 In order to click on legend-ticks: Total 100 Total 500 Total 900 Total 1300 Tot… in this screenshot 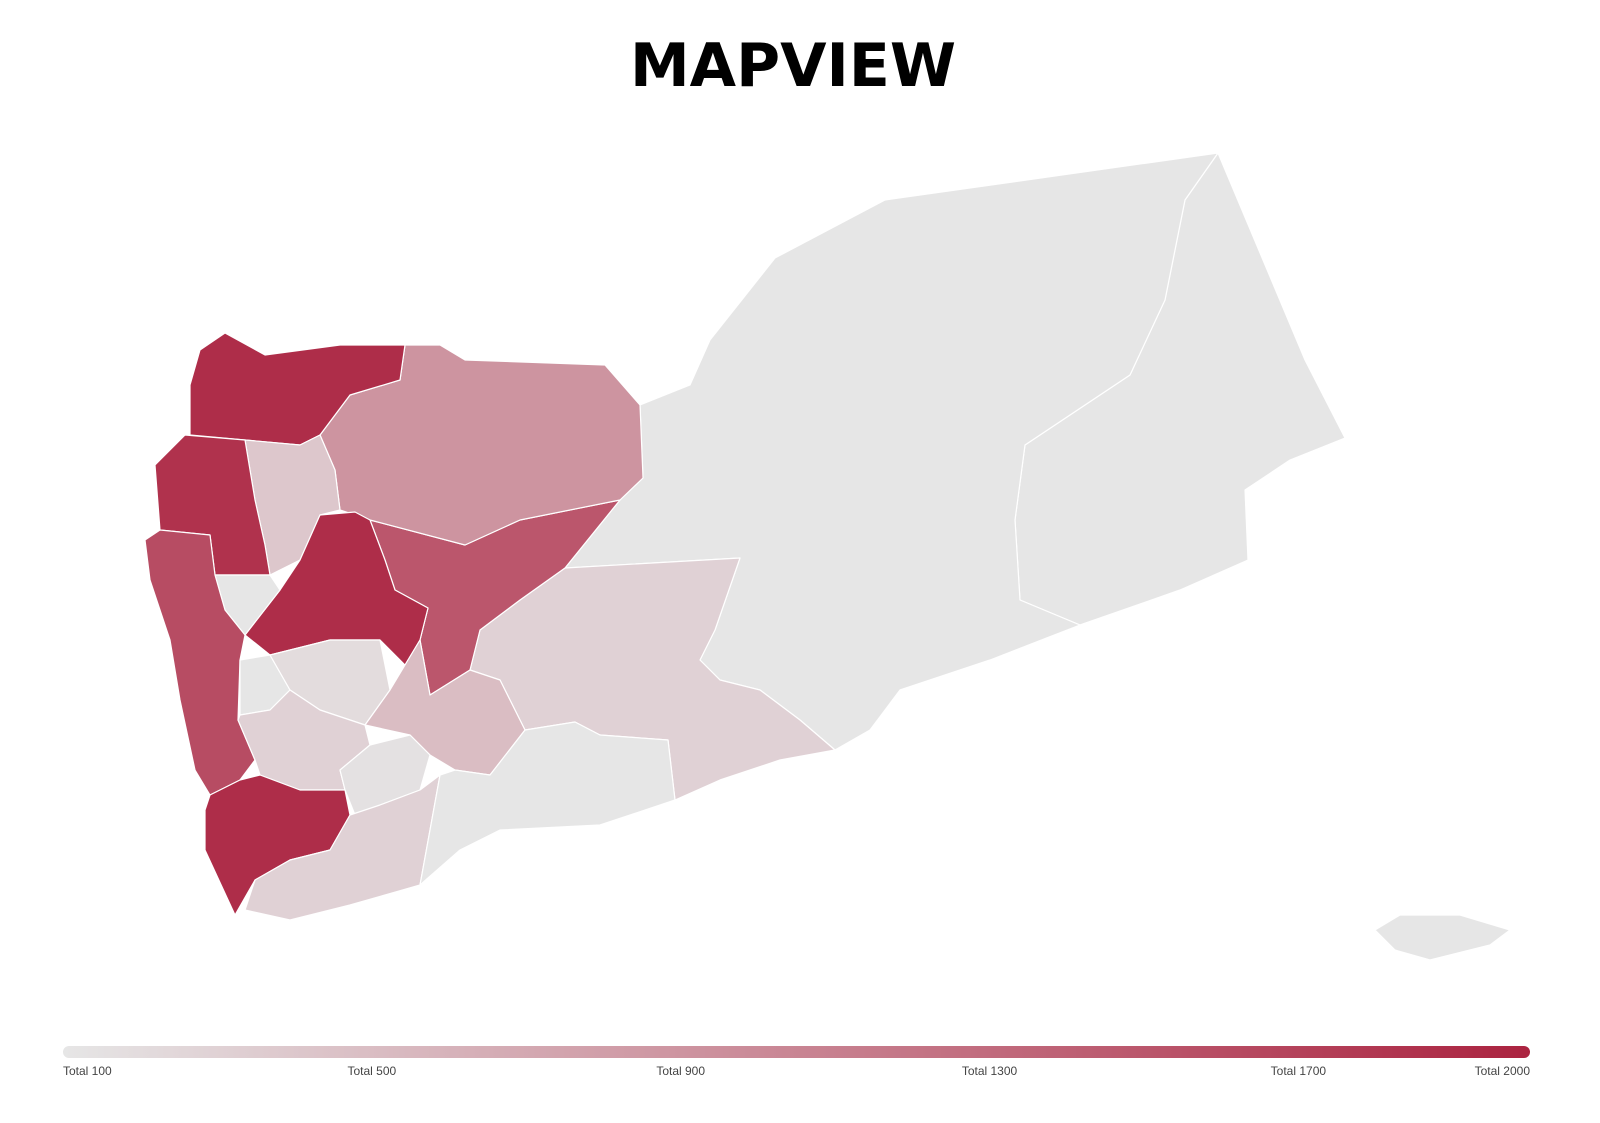, I will do `click(796, 1071)`.